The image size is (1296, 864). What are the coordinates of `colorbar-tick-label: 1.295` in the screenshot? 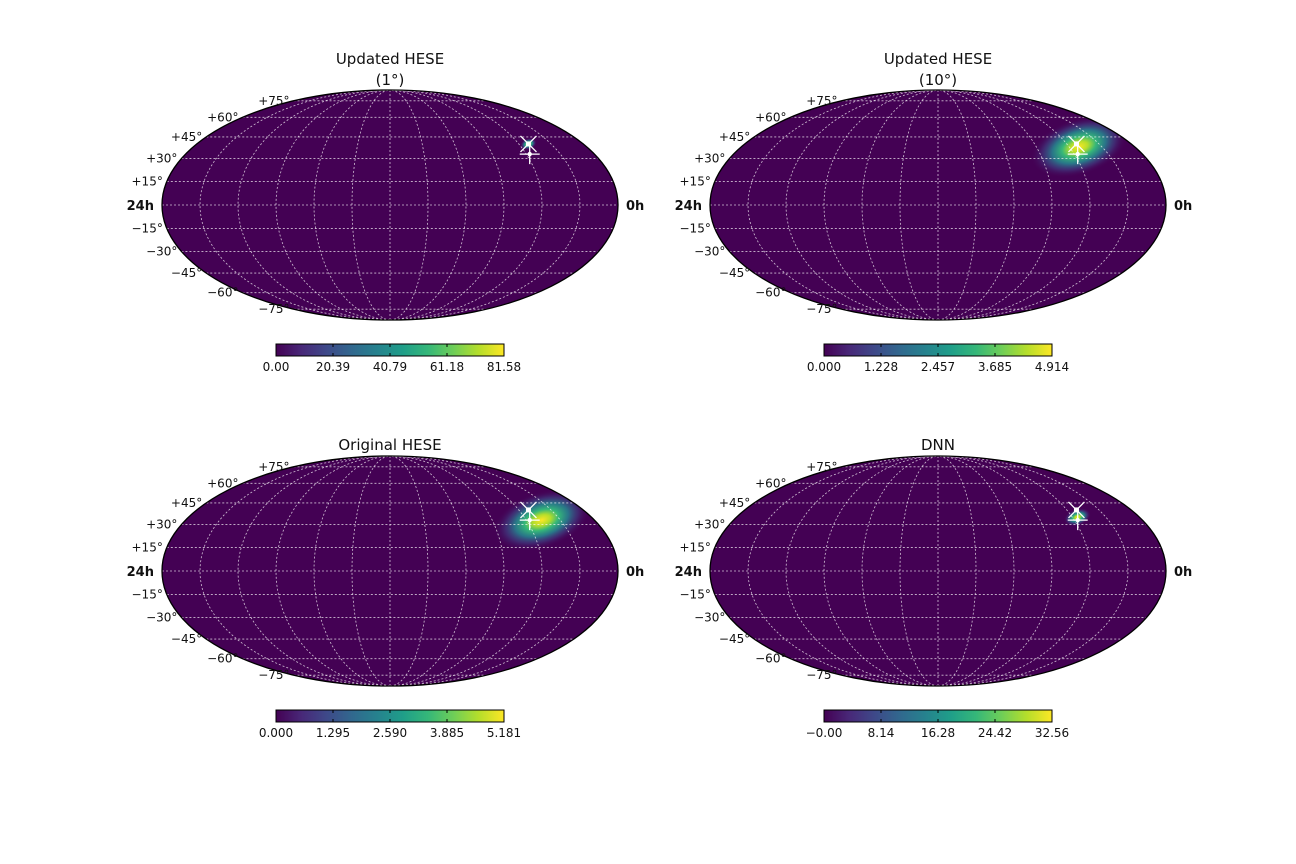 It's located at (333, 733).